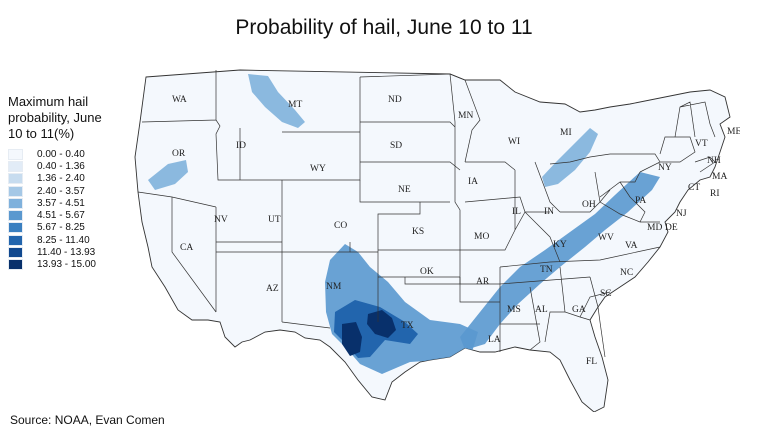 Image resolution: width=768 pixels, height=432 pixels. What do you see at coordinates (715, 194) in the screenshot?
I see `state-label-ri: RI` at bounding box center [715, 194].